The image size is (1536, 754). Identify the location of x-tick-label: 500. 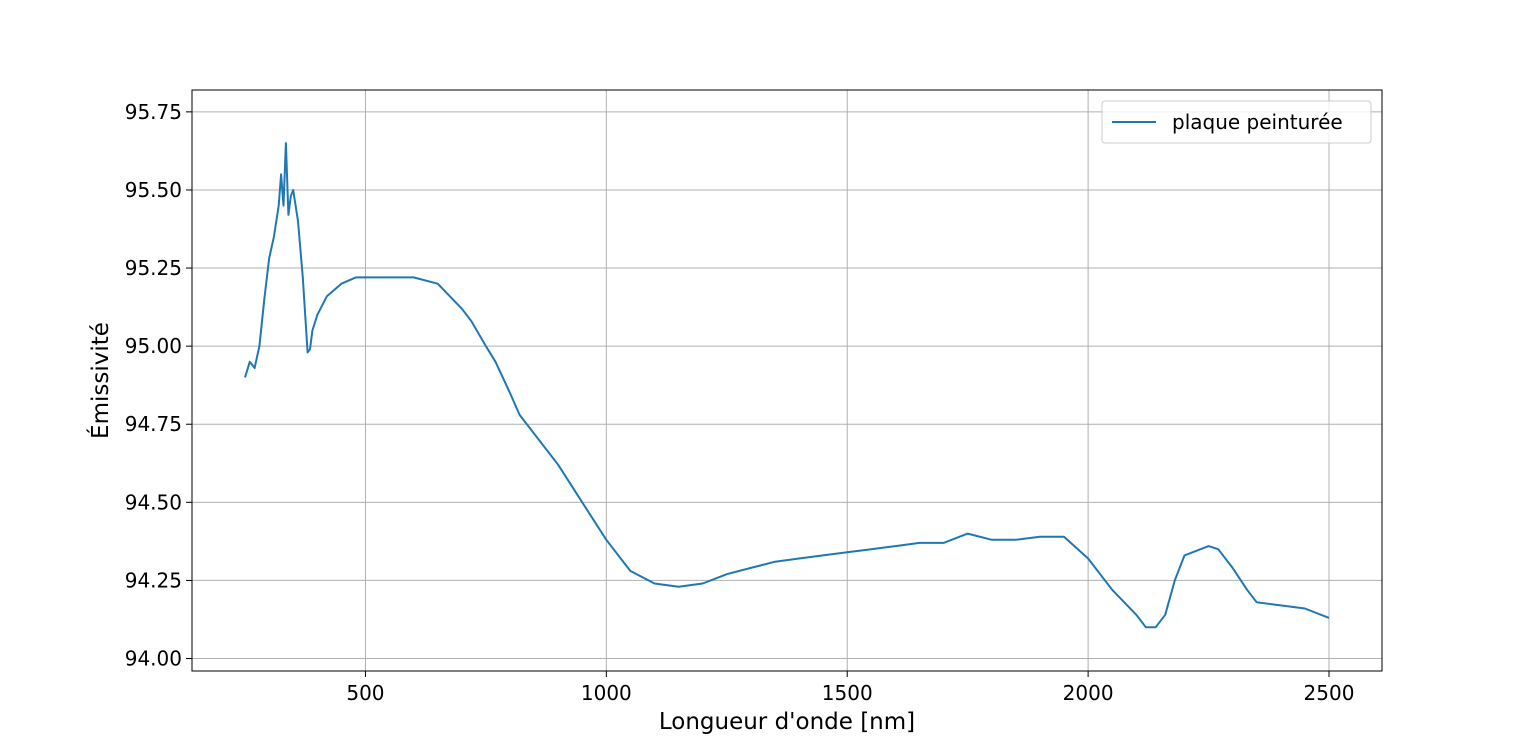
(365, 693).